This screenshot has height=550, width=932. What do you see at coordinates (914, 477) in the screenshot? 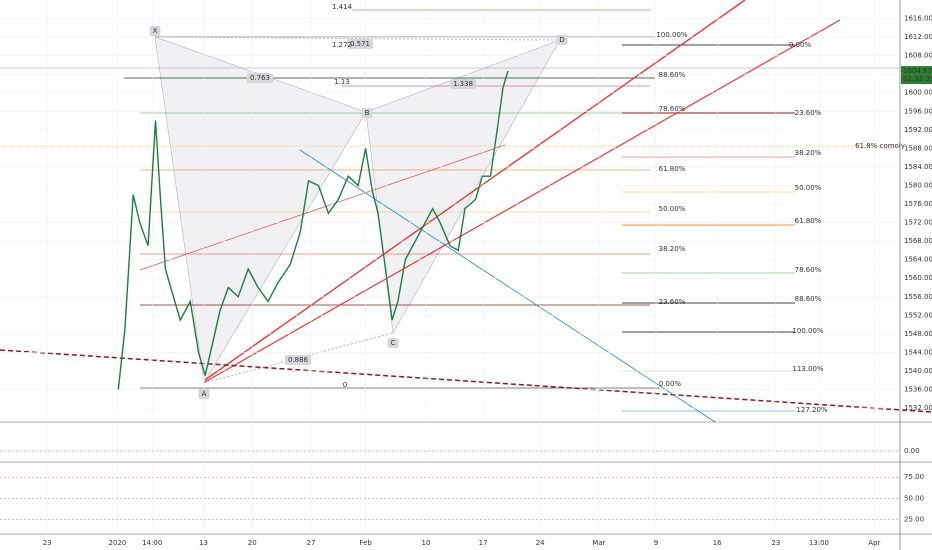
I see `rsi-tick-label: 75.00` at bounding box center [914, 477].